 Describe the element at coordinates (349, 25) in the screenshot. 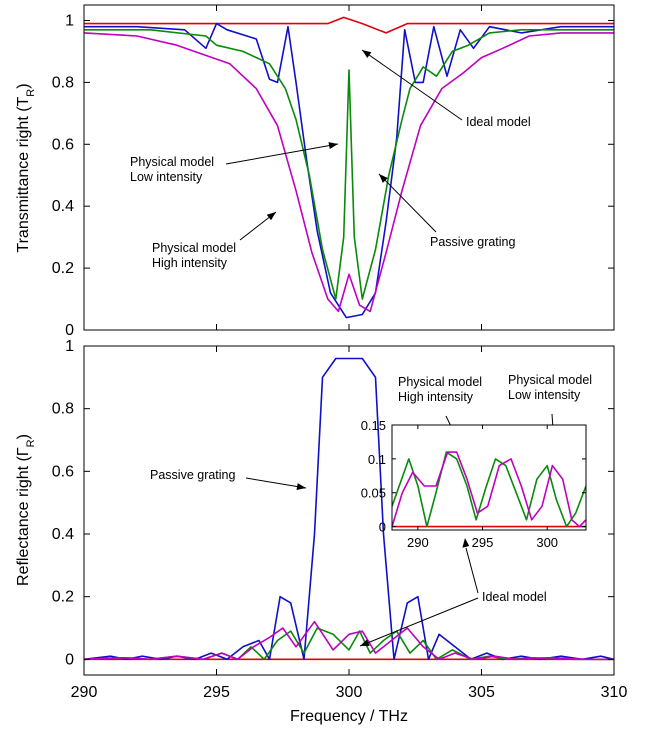

I see `series-line-ideal-model` at that location.